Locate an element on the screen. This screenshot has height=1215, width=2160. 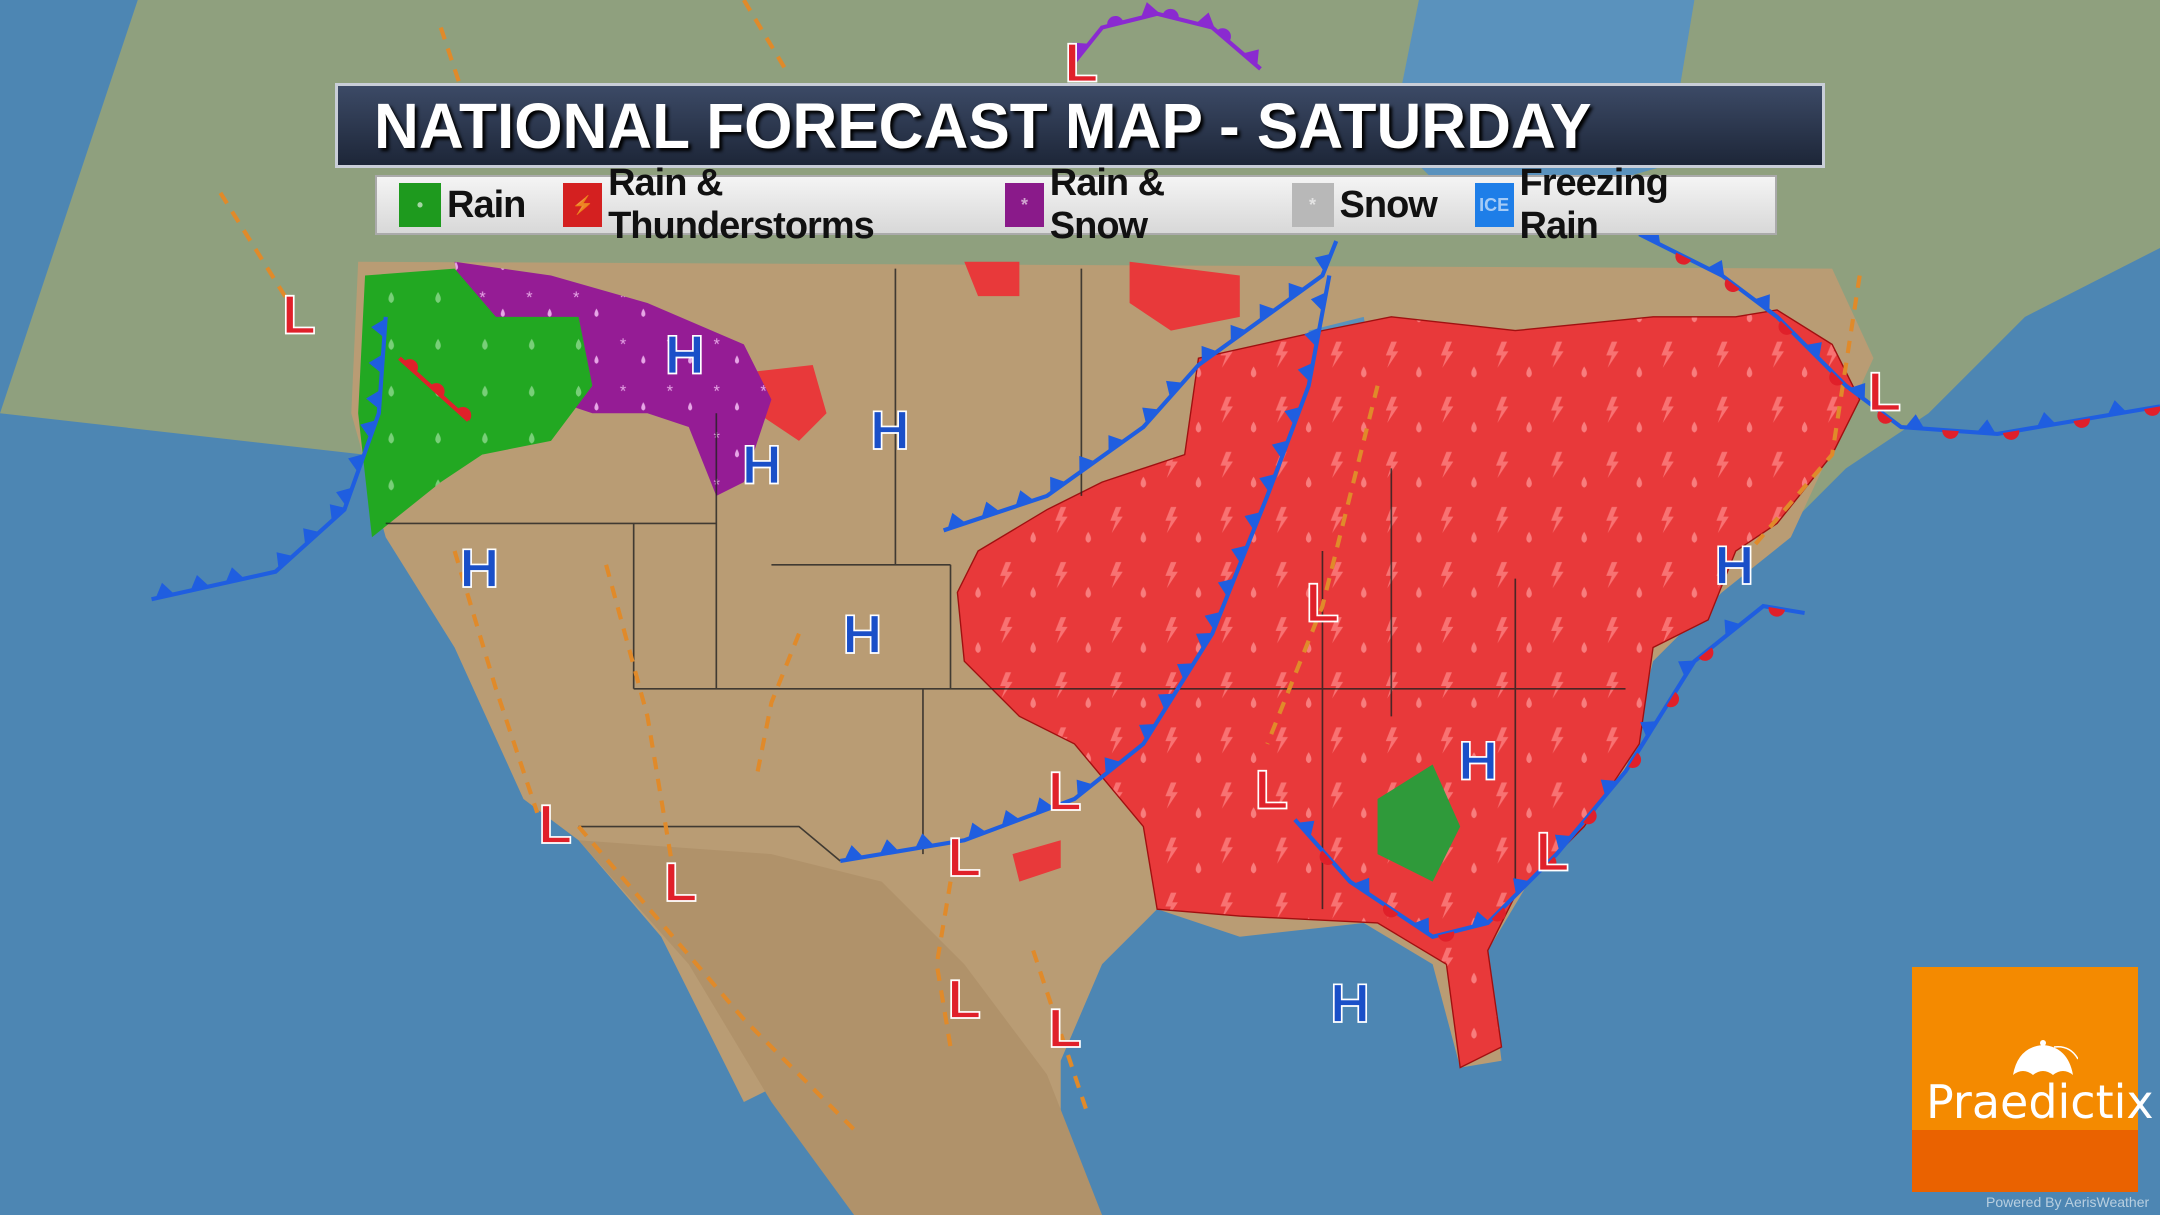
legend-label: Rain & Thunderstorms is located at coordinates (741, 204).